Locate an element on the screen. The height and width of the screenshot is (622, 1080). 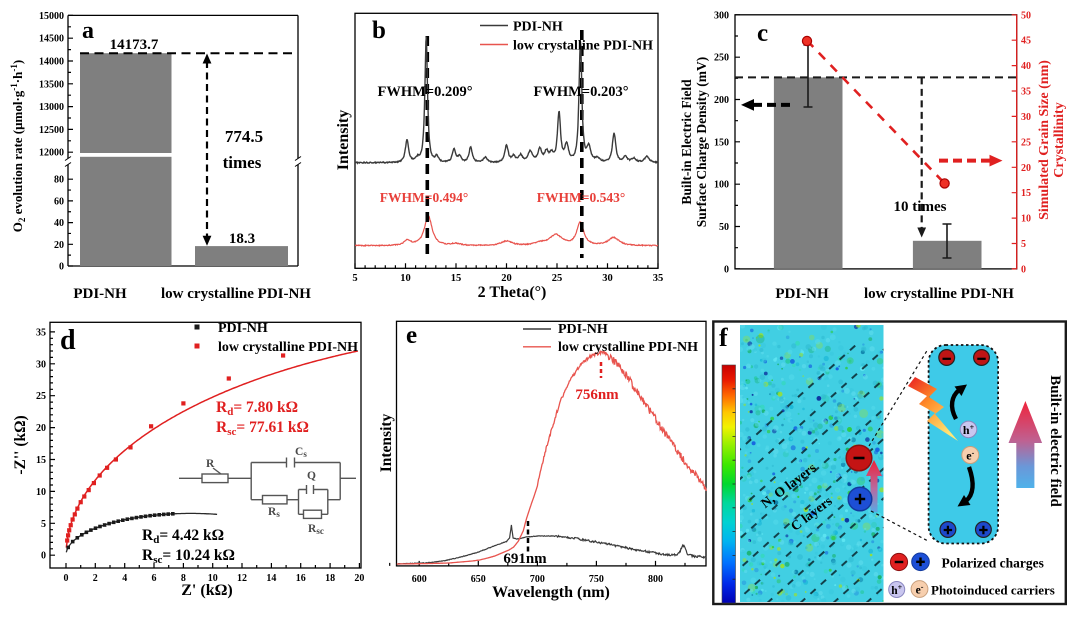
svg-text: Rsc= 10.24 kΩ is located at coordinates (188, 556).